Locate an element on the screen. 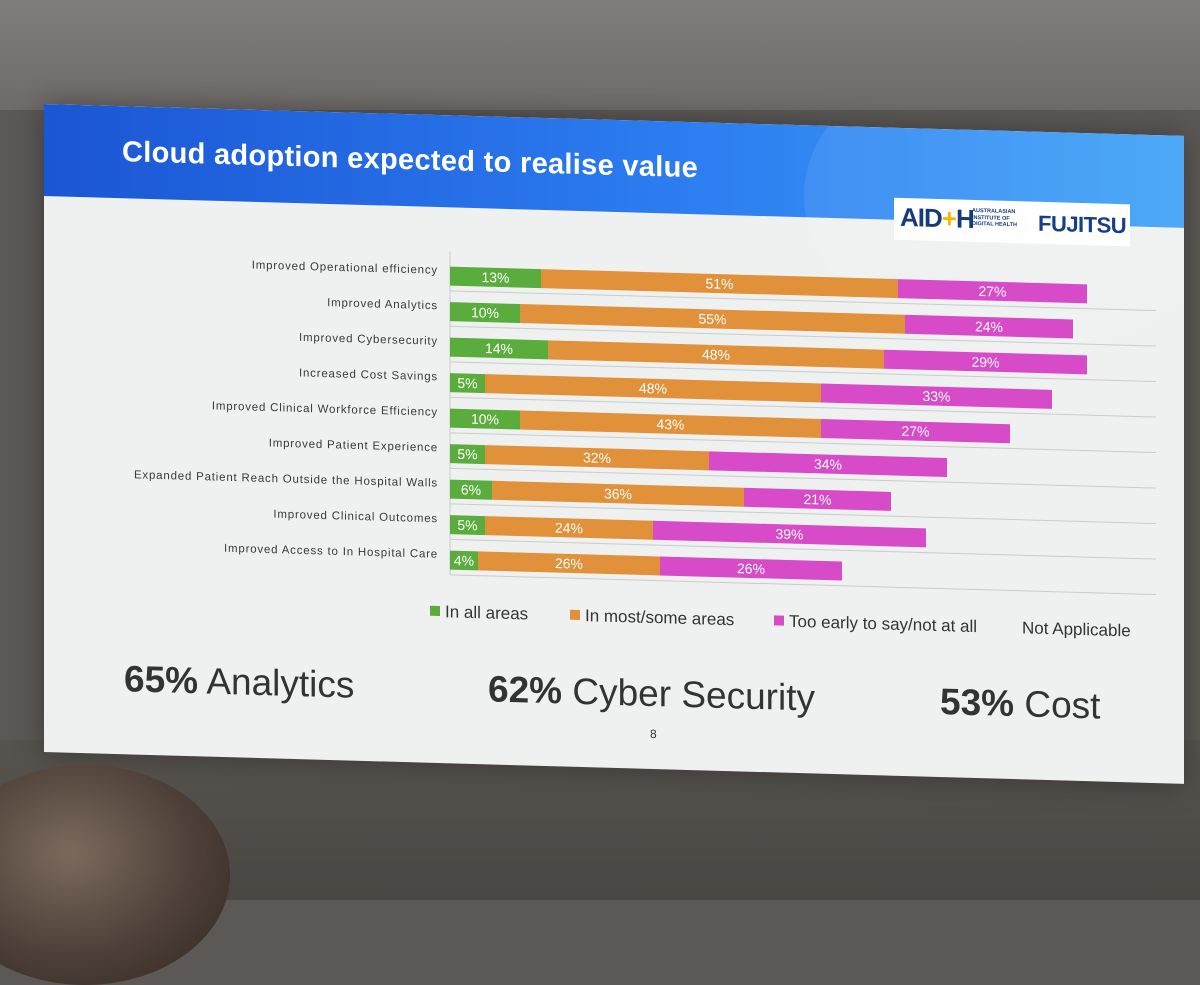  legend-item-too-early: Too early to say/not at all is located at coordinates (875, 624).